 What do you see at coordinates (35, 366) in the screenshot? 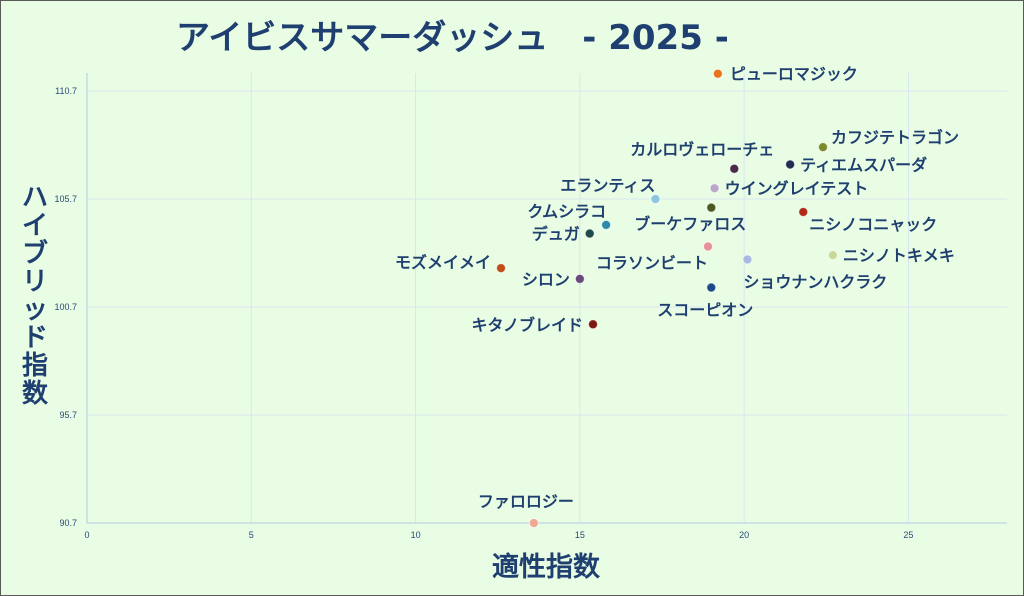
I see `y-axis-title-char: 指` at bounding box center [35, 366].